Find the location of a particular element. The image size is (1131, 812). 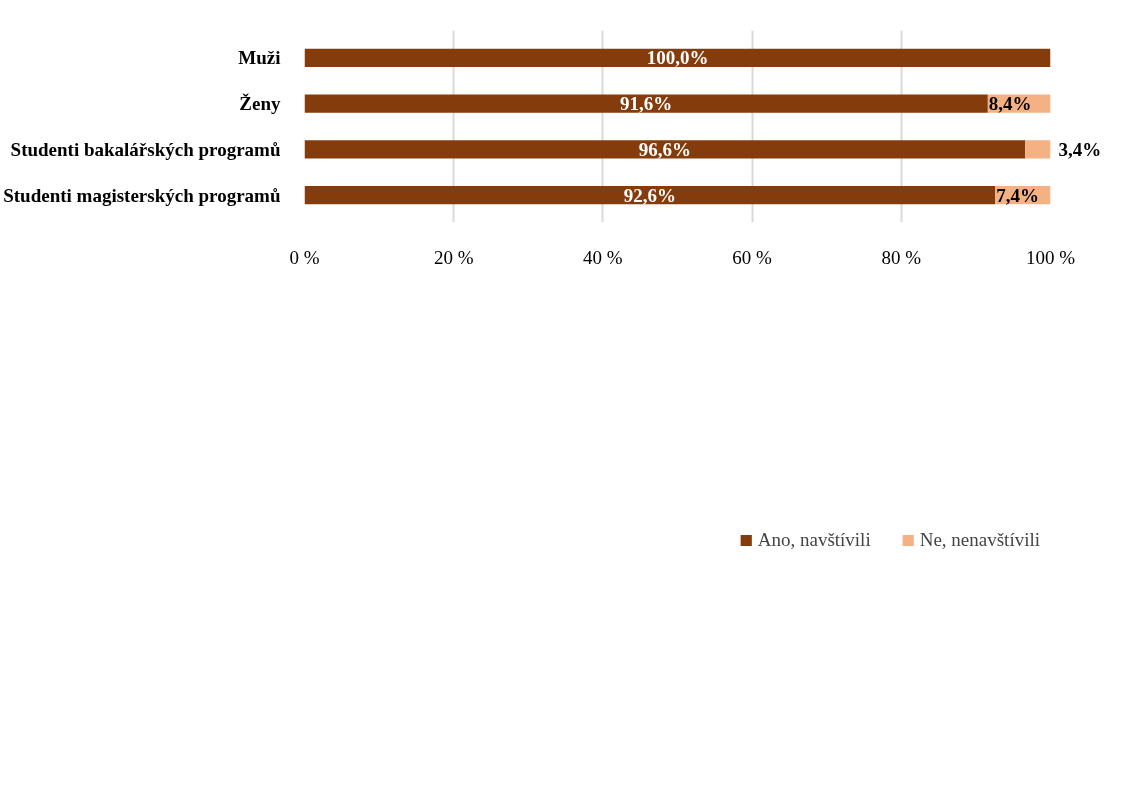

x-tick-label: 80 % is located at coordinates (901, 257).